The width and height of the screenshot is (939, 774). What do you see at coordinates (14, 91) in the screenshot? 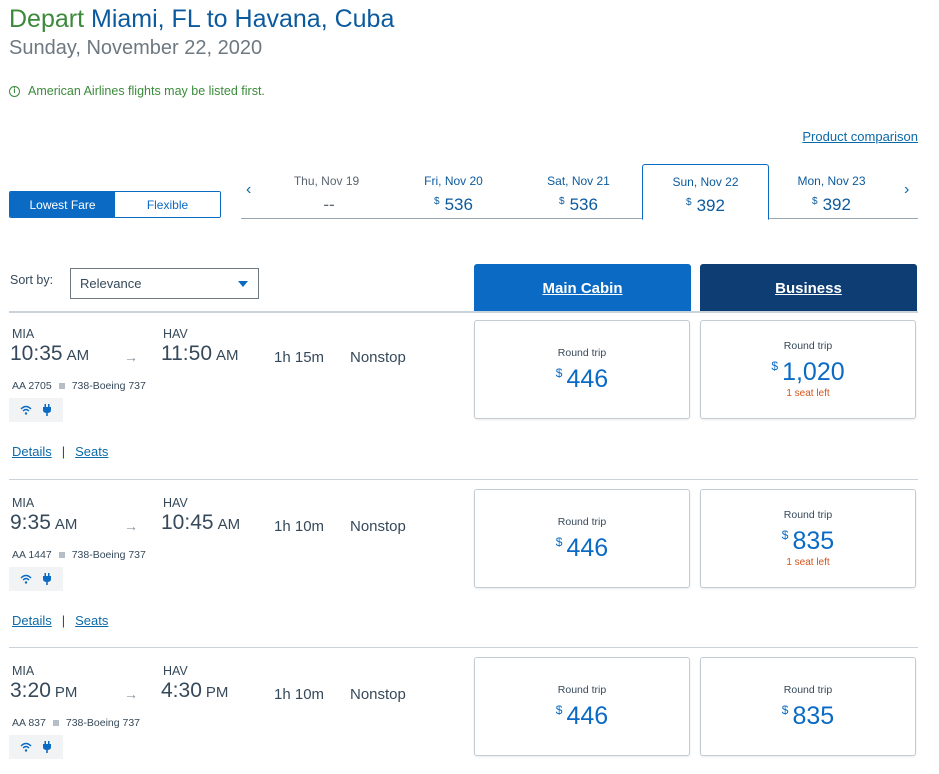
I see `info-icon: i` at bounding box center [14, 91].